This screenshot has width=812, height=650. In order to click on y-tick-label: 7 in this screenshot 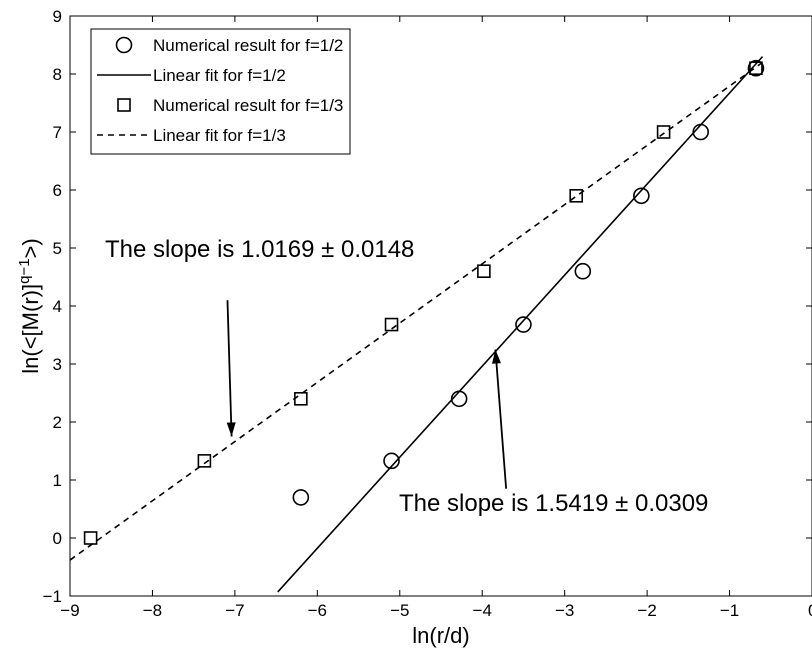, I will do `click(57, 132)`.